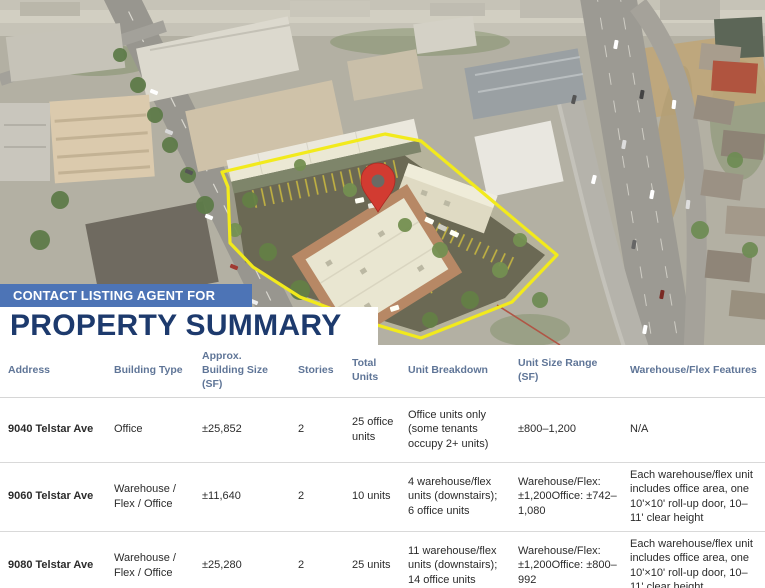 The width and height of the screenshot is (765, 588). What do you see at coordinates (378, 187) in the screenshot?
I see `location-pin-icon` at bounding box center [378, 187].